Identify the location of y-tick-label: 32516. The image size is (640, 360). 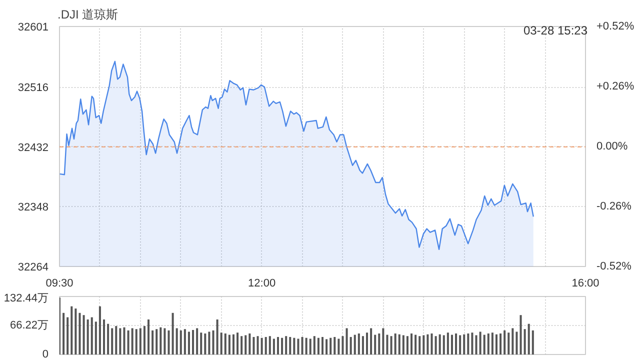
(33, 88).